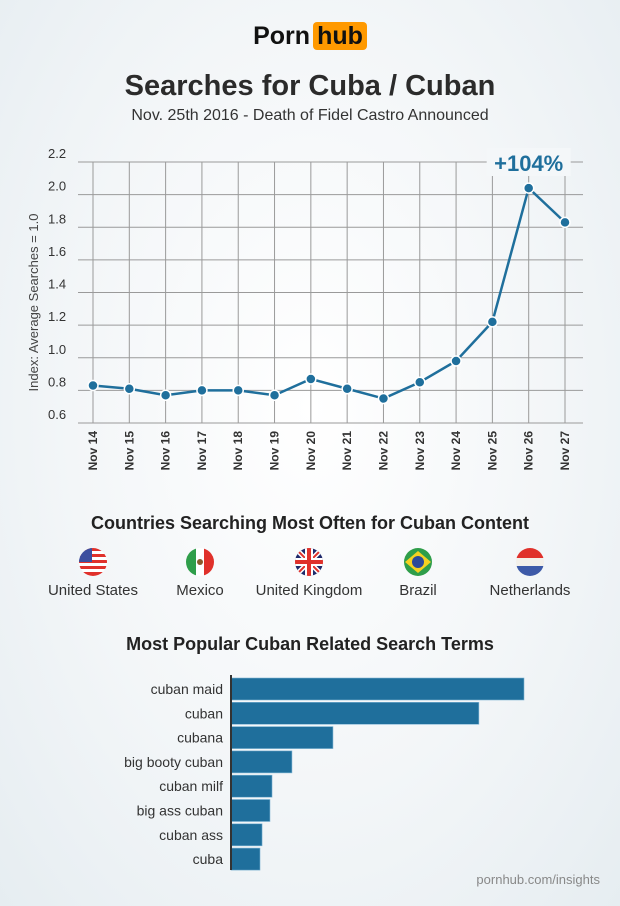  I want to click on x-tick-label: Nov 23, so click(420, 451).